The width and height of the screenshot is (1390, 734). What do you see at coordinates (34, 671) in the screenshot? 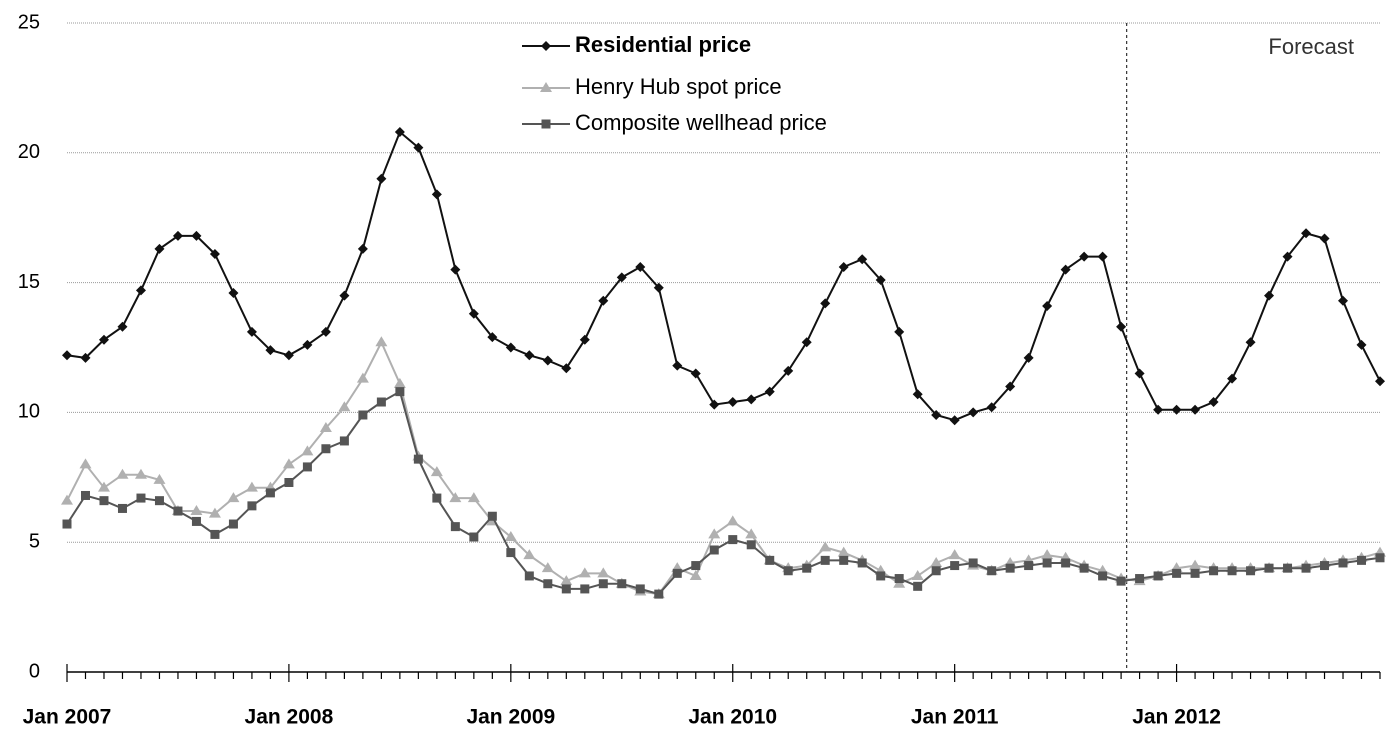
I see `y-tick-label: 0` at bounding box center [34, 671].